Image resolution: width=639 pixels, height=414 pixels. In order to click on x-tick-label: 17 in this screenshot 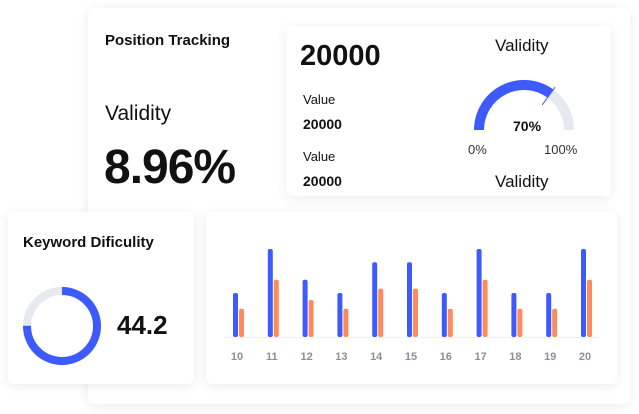, I will do `click(480, 357)`.